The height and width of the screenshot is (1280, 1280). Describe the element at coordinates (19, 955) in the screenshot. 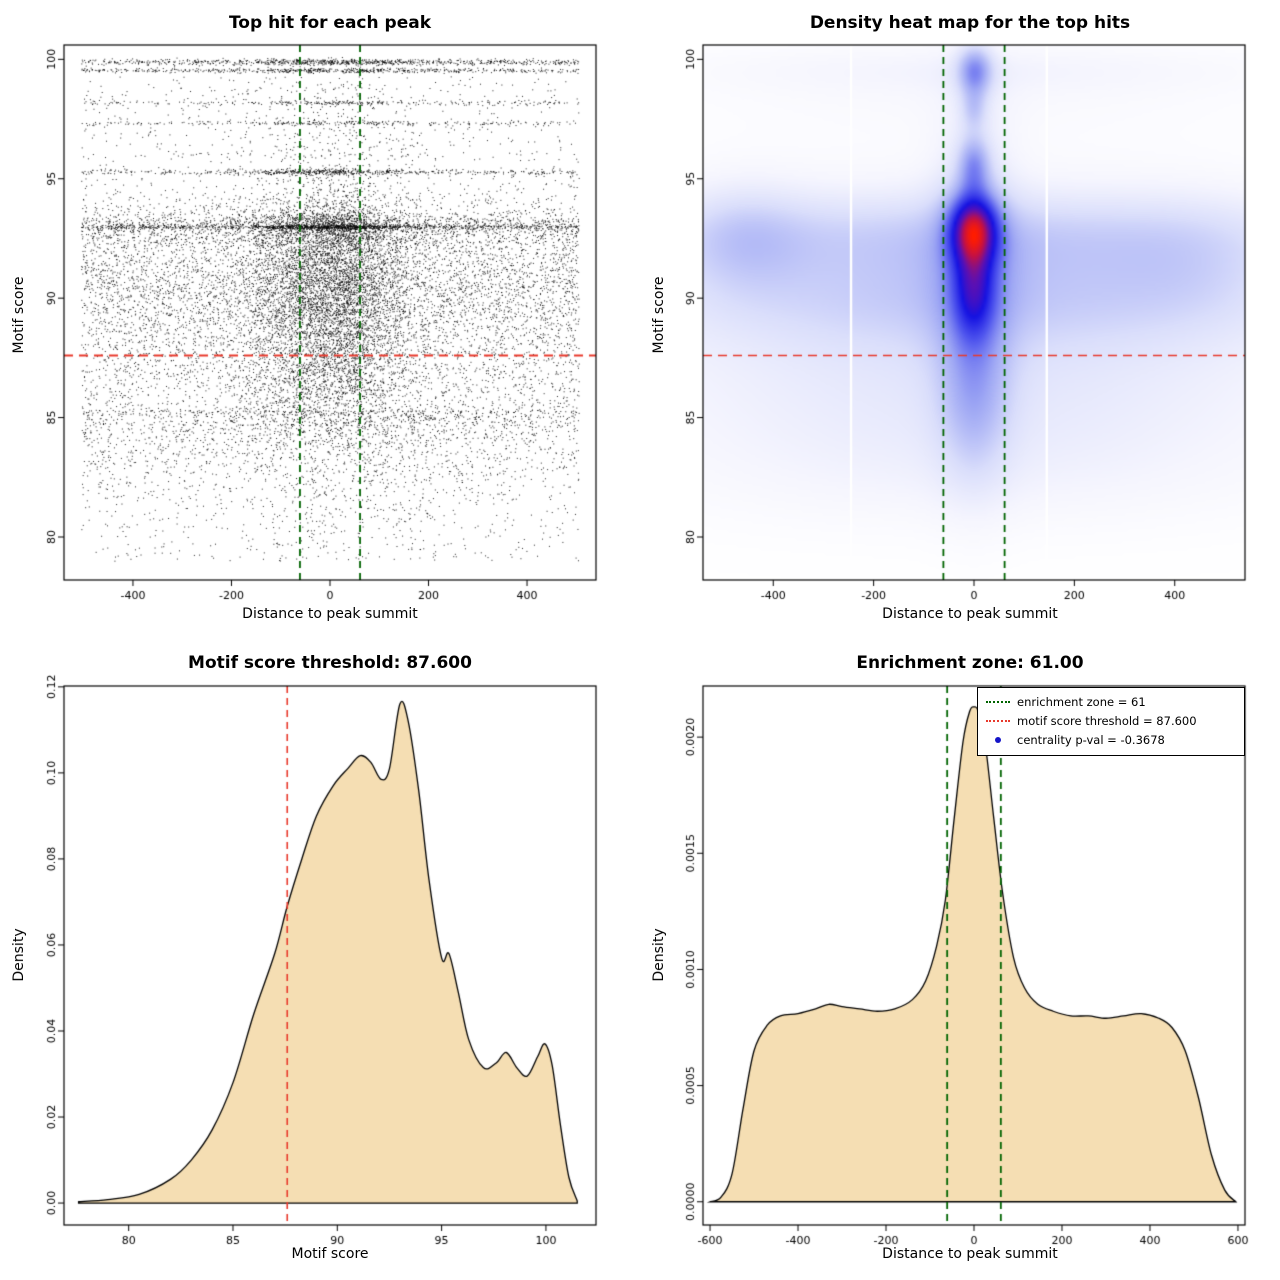

I see `motif-density-y-axis-label: Density` at that location.